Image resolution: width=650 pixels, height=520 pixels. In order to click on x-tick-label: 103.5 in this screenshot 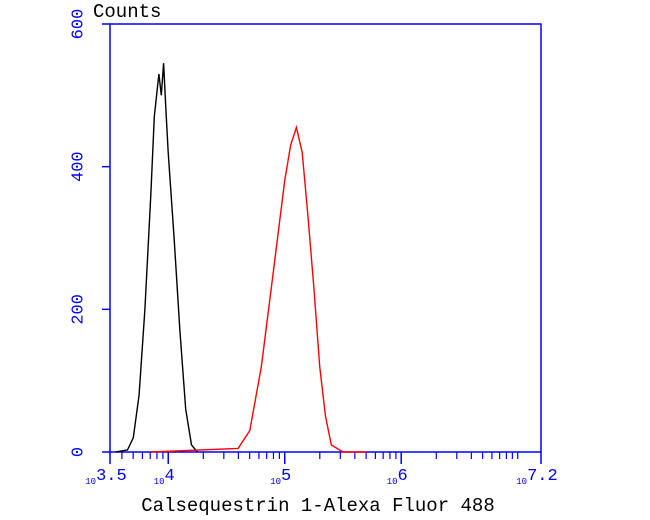, I will do `click(105, 477)`.